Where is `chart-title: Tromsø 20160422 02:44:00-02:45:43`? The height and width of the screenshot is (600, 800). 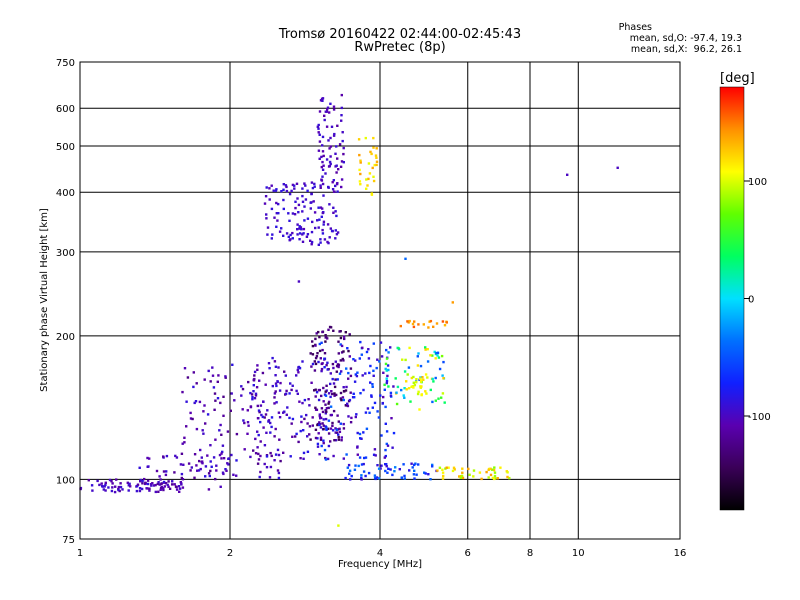 chart-title: Tromsø 20160422 02:44:00-02:45:43 is located at coordinates (400, 34).